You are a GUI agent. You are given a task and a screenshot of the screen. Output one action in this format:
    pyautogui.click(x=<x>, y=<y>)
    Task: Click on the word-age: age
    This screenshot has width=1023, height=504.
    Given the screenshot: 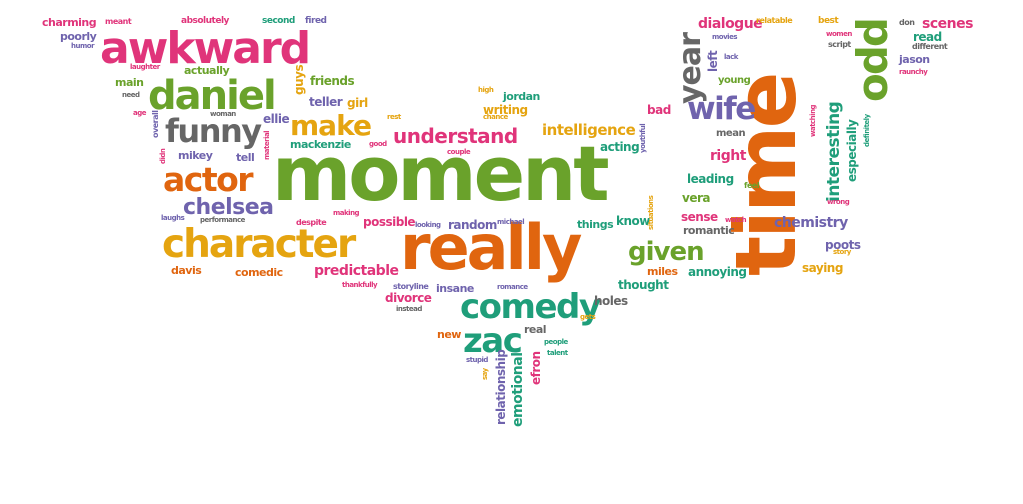 What is the action you would take?
    pyautogui.click(x=139, y=113)
    